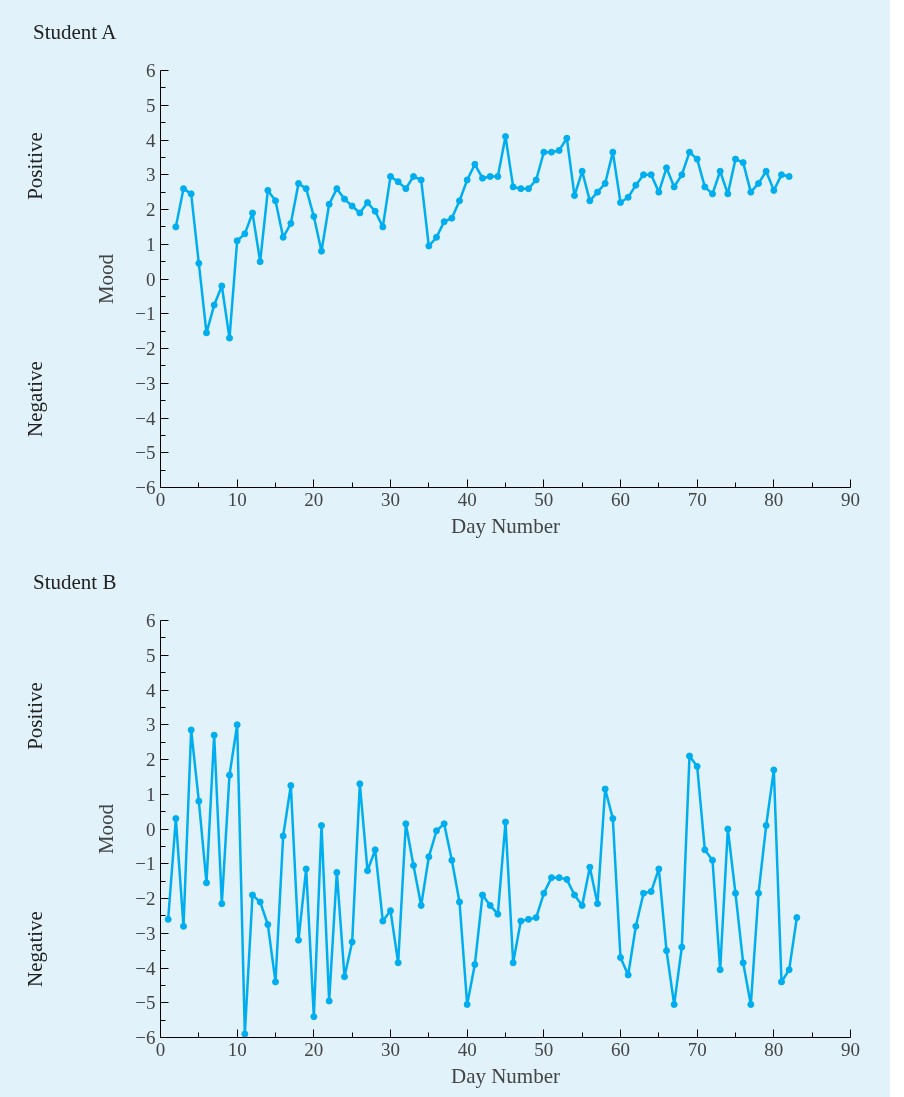 The width and height of the screenshot is (904, 1097). What do you see at coordinates (75, 582) in the screenshot?
I see `chart-title: Student B` at bounding box center [75, 582].